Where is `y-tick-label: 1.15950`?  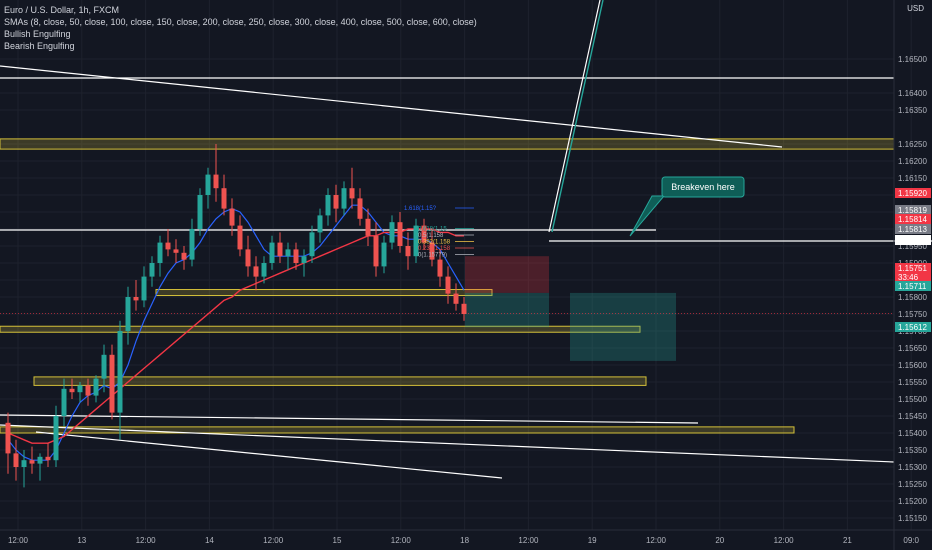
y-tick-label: 1.15950 is located at coordinates (912, 246).